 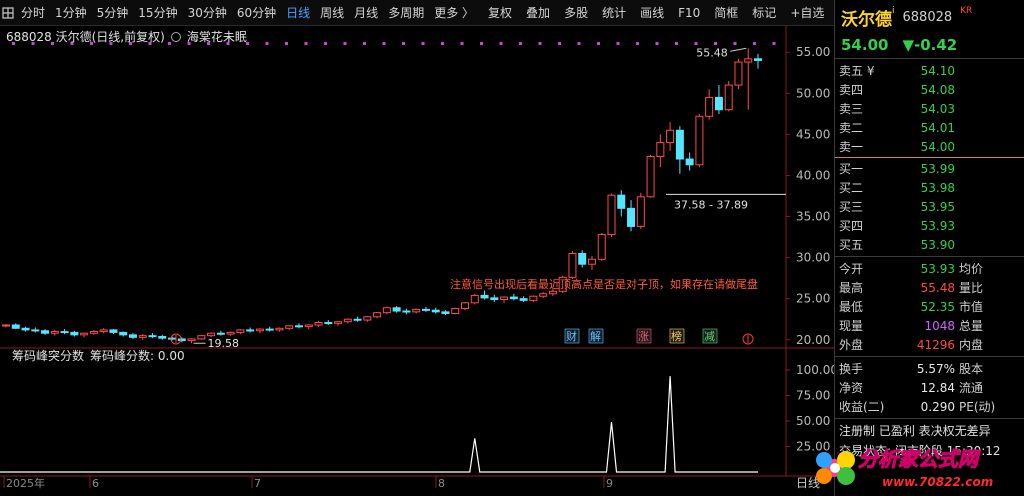 What do you see at coordinates (920, 451) in the screenshot?
I see `trade-status: 交易状态: 闭市阶段 15:30:12` at bounding box center [920, 451].